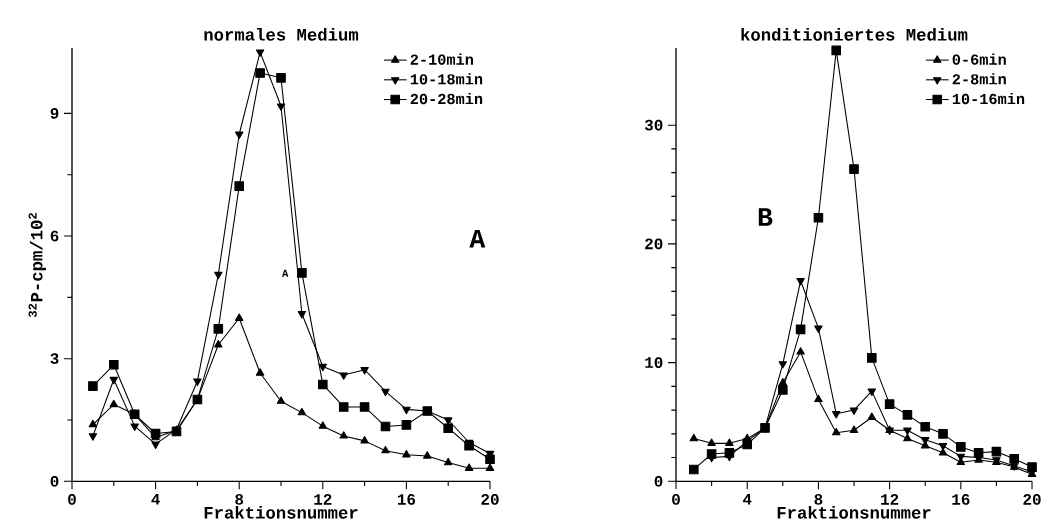  Describe the element at coordinates (653, 125) in the screenshot. I see `y-tick-label: 30` at that location.